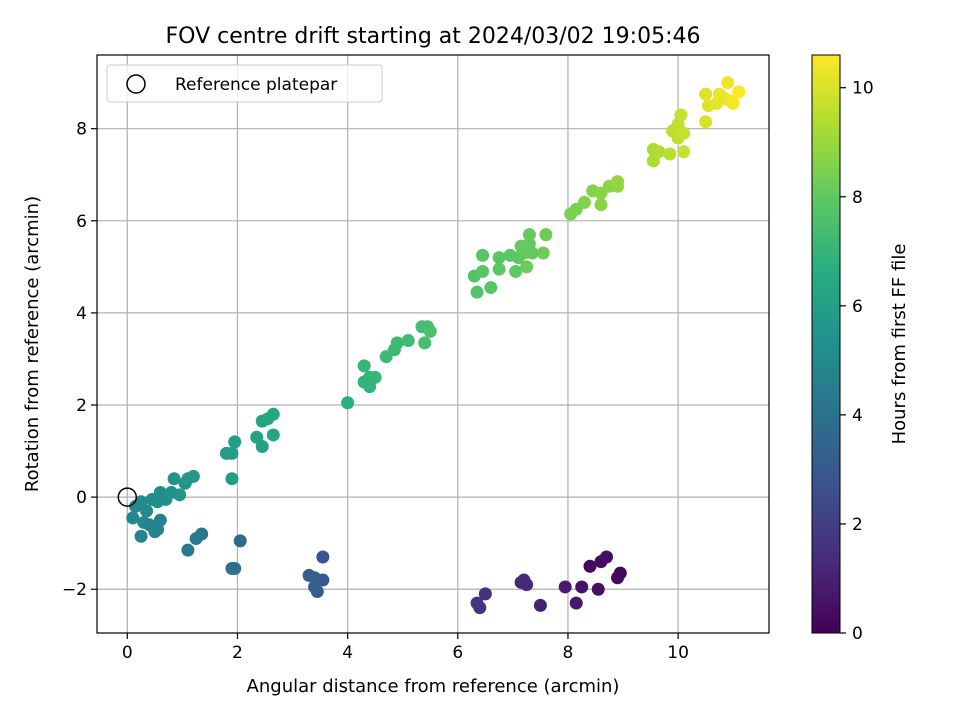 The image size is (960, 720). I want to click on colorbar-ticks: 0 2 4 6 8 10, so click(857, 361).